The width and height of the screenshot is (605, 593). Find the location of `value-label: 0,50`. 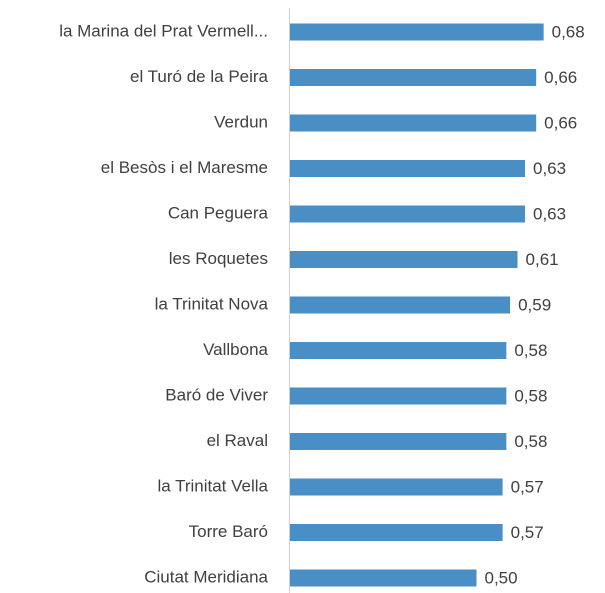

value-label: 0,50 is located at coordinates (501, 577).